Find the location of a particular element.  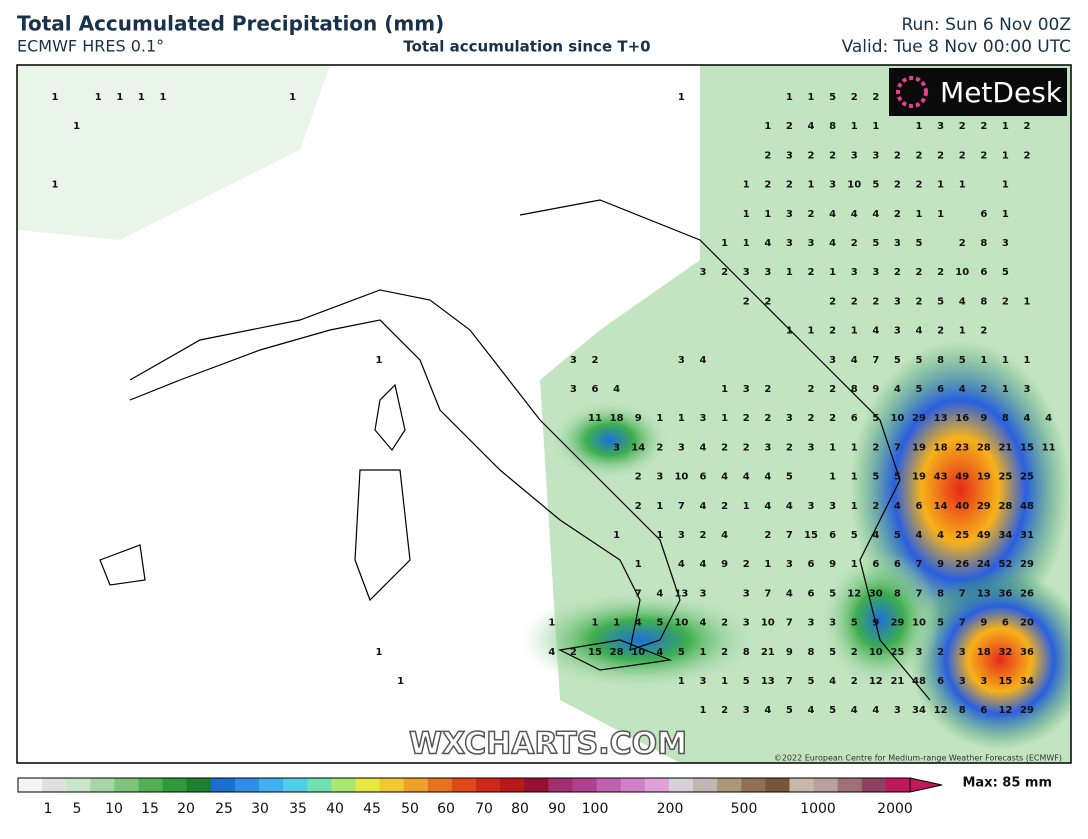

precip-area is located at coordinates (173, 152).